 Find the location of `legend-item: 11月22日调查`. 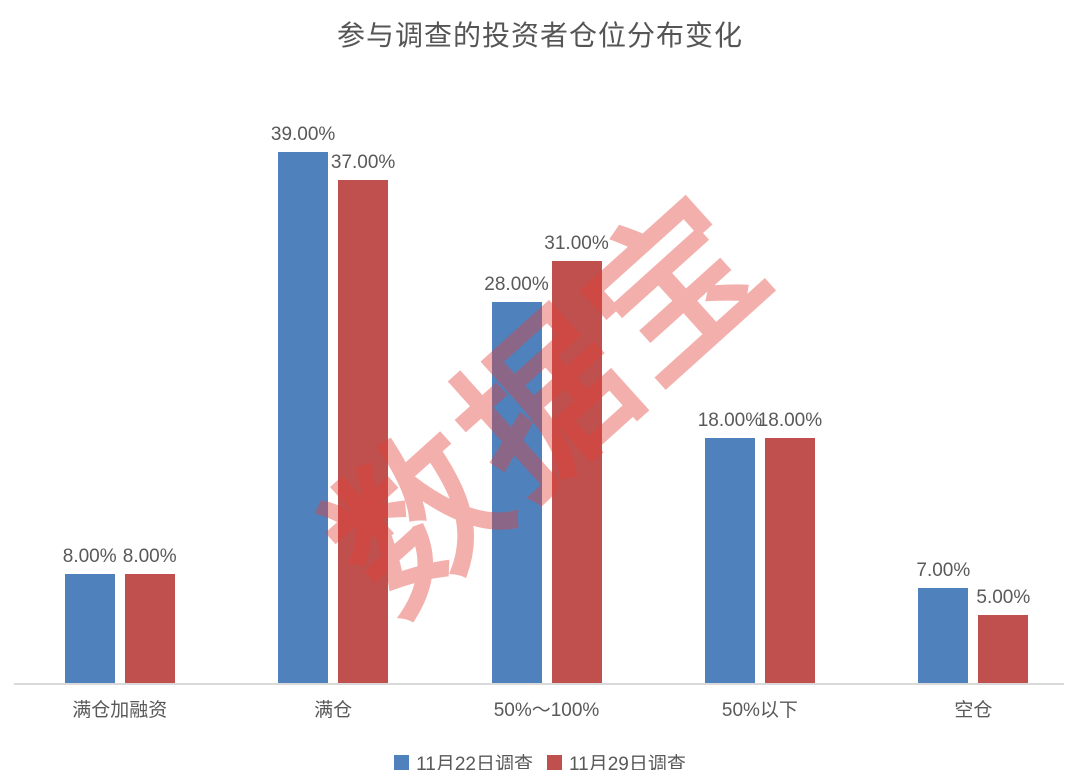

legend-item: 11月22日调查 is located at coordinates (463, 759).